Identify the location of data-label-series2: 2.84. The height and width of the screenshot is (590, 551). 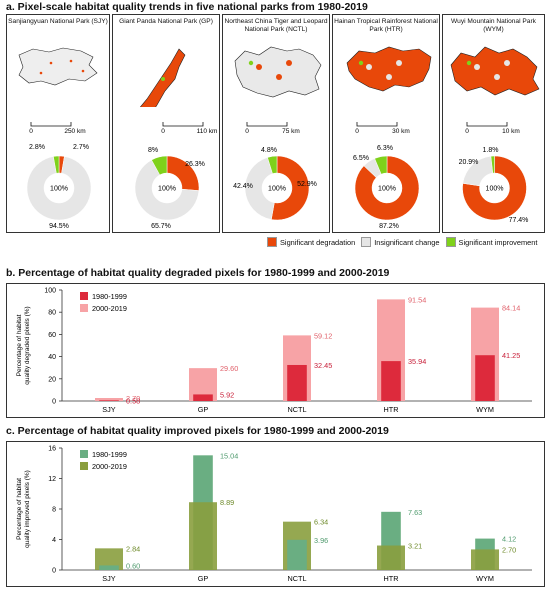
(133, 548).